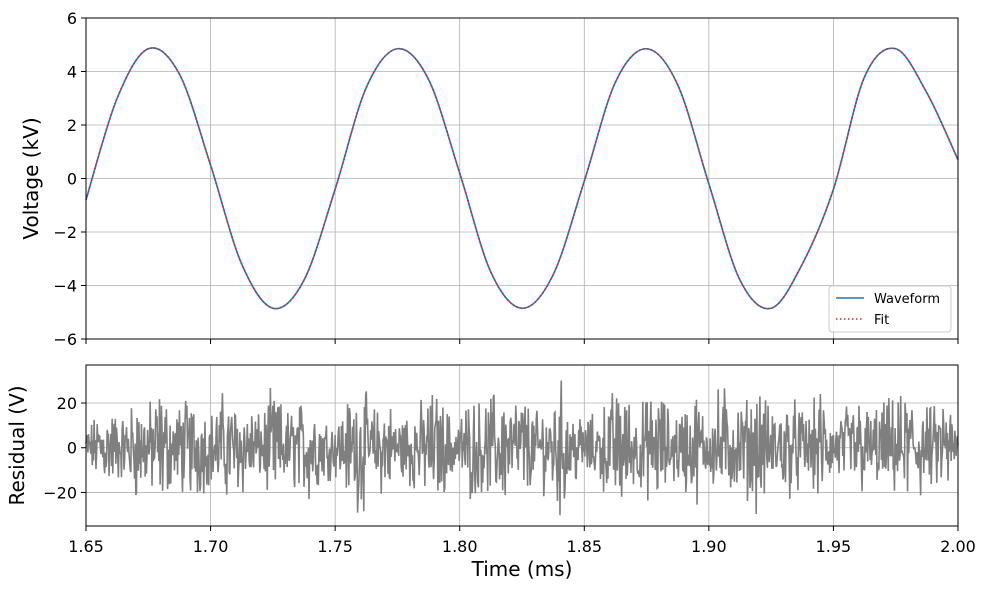  I want to click on voltage-y-tick-label: 6, so click(72, 18).